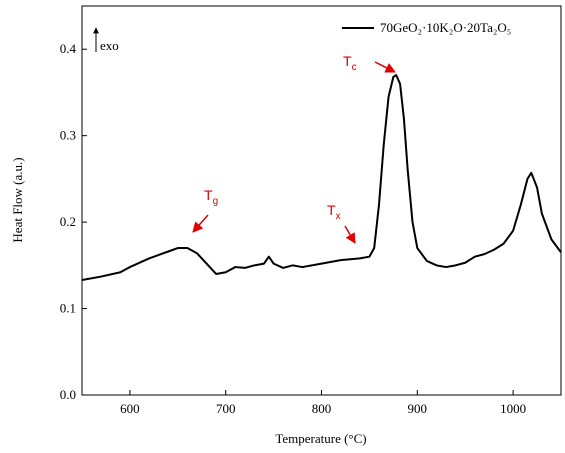  What do you see at coordinates (216, 201) in the screenshot?
I see `annotation-sub: g` at bounding box center [216, 201].